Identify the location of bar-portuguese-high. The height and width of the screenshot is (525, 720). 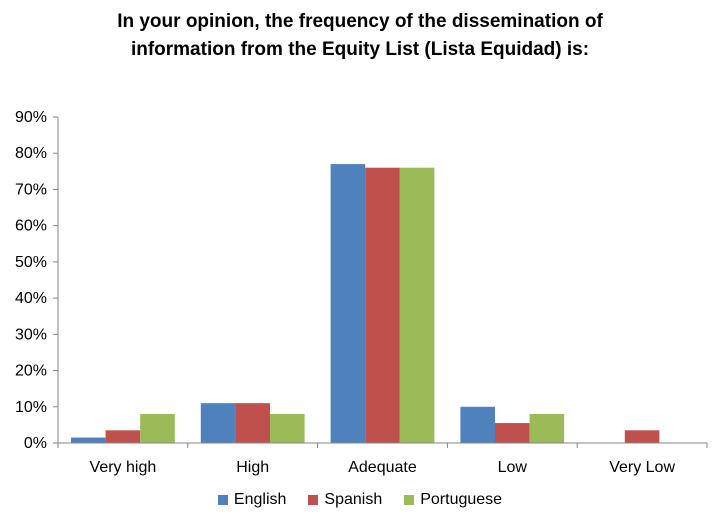
(287, 428).